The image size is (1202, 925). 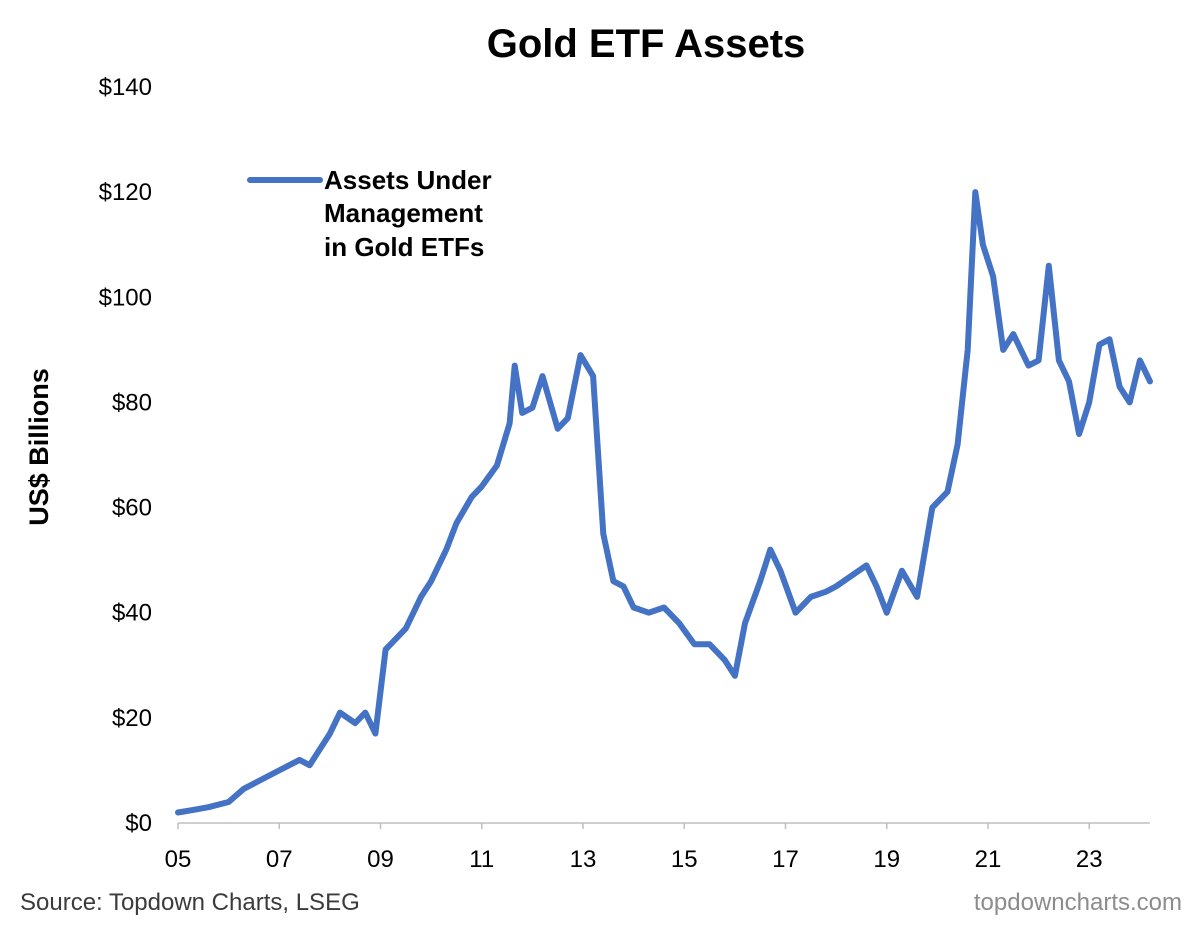 I want to click on x-tick-label: 07, so click(x=279, y=859).